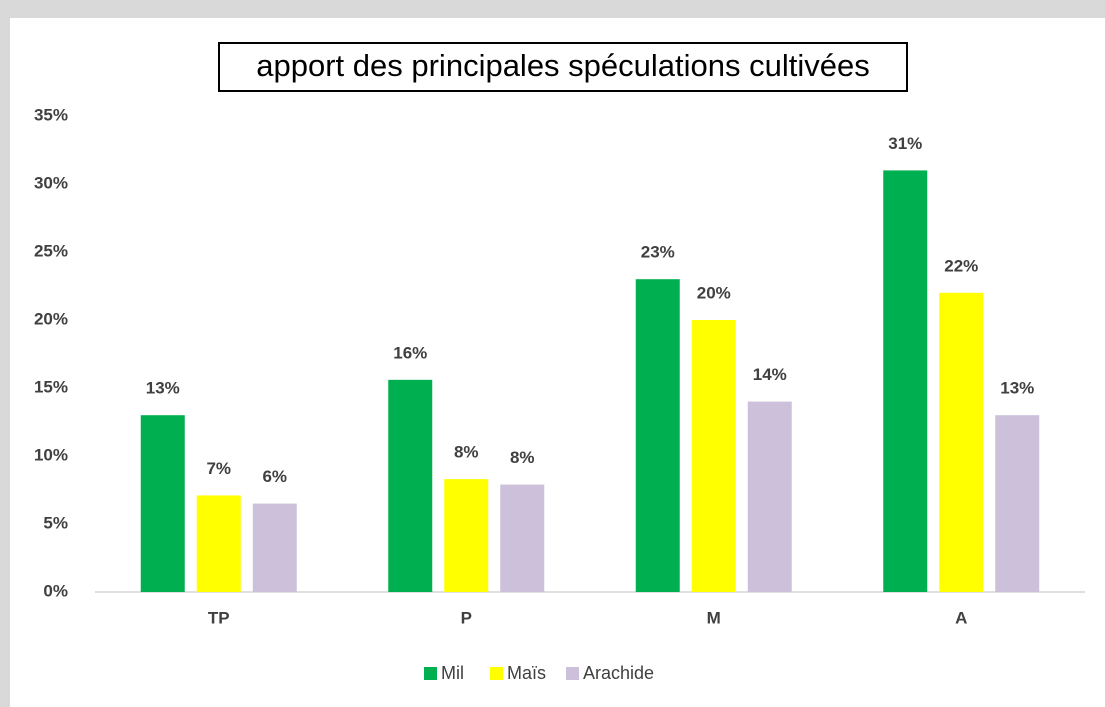  What do you see at coordinates (905, 143) in the screenshot?
I see `value-label: 31%` at bounding box center [905, 143].